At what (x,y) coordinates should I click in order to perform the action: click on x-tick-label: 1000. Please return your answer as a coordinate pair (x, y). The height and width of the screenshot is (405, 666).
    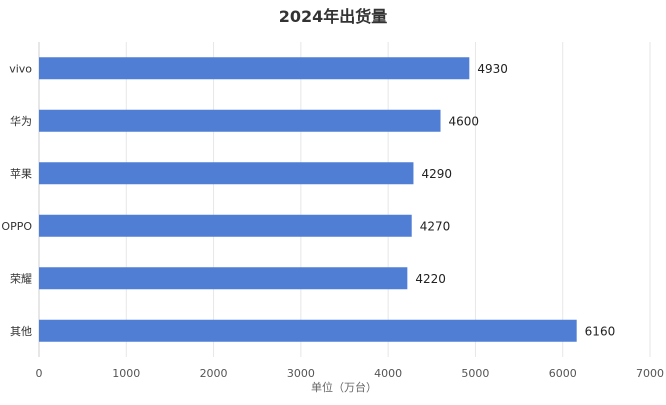
    Looking at the image, I should click on (126, 373).